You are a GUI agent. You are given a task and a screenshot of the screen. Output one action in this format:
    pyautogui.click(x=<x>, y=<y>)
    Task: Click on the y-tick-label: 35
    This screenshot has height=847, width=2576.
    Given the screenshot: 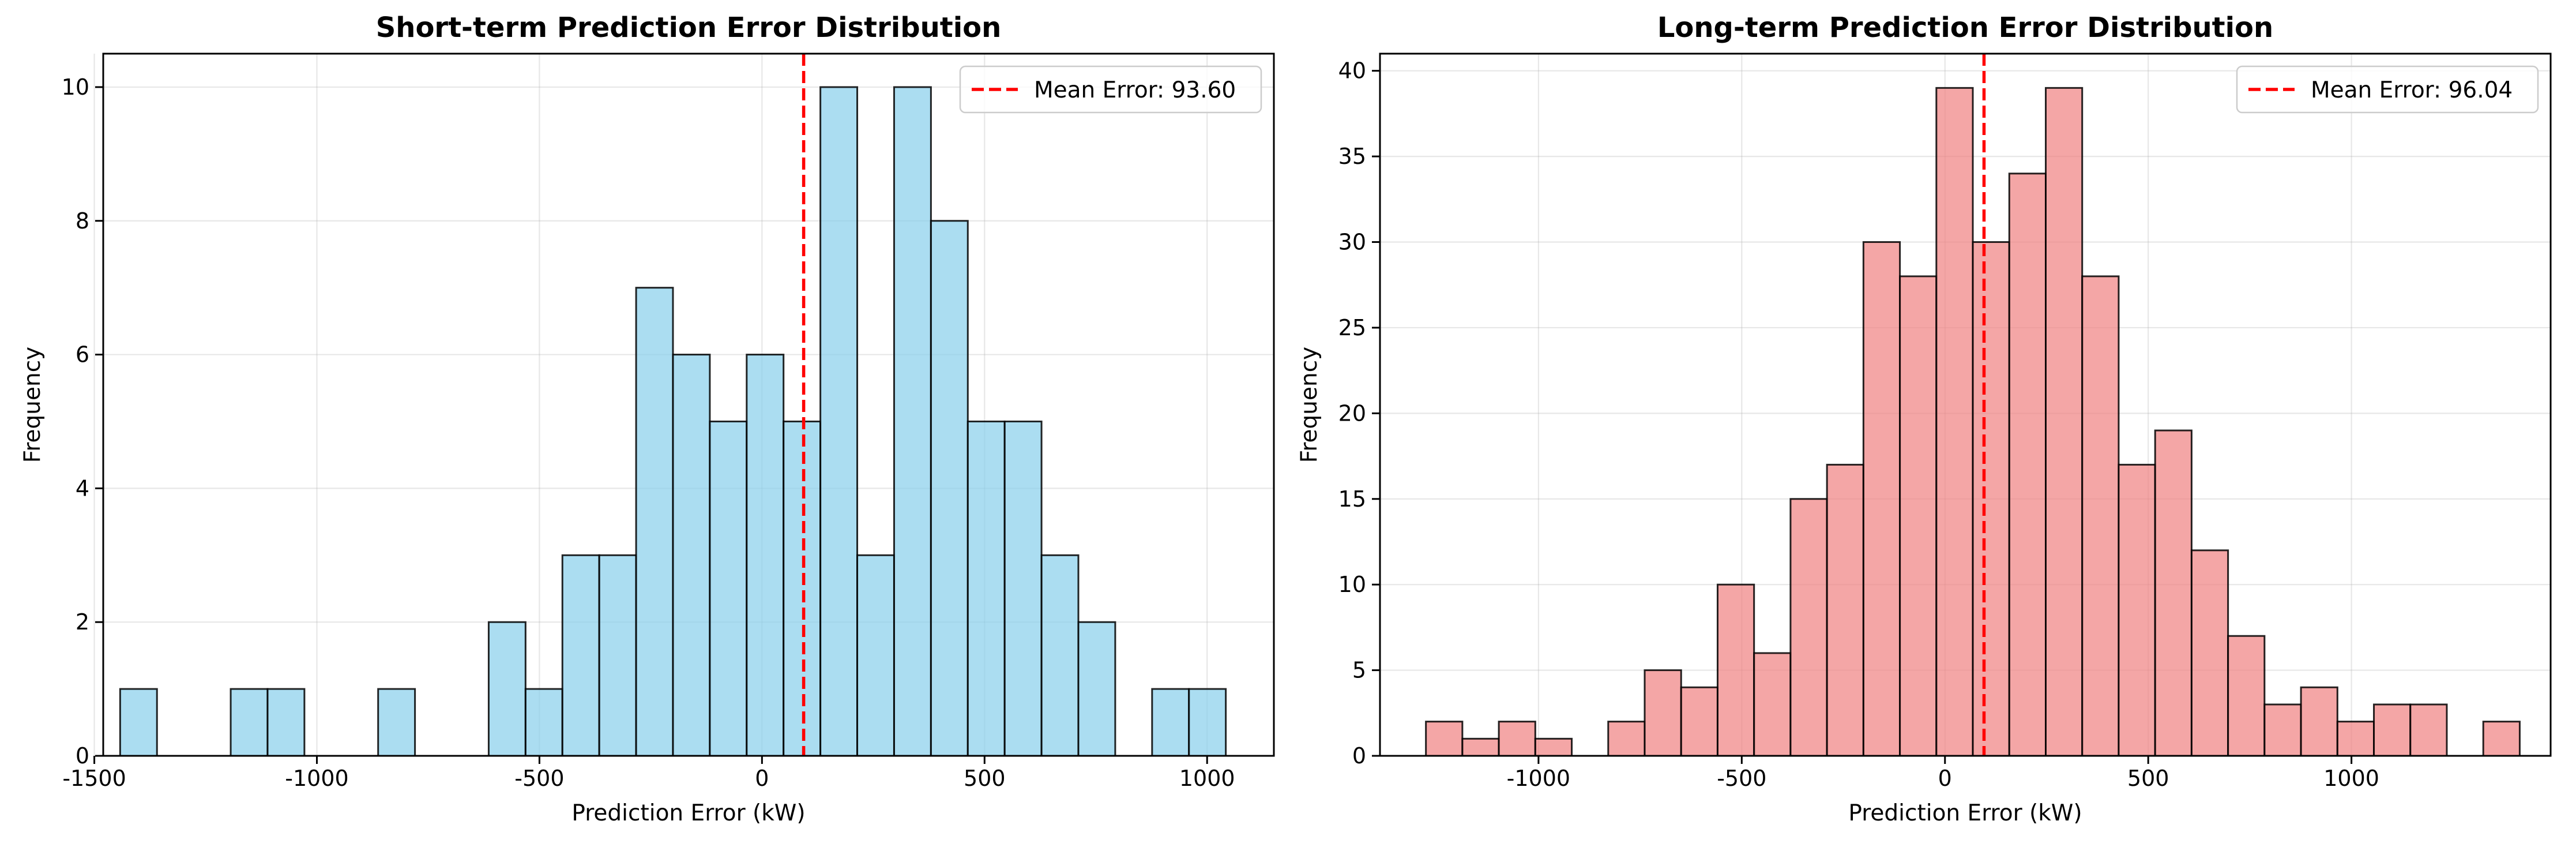 What is the action you would take?
    pyautogui.click(x=1352, y=156)
    